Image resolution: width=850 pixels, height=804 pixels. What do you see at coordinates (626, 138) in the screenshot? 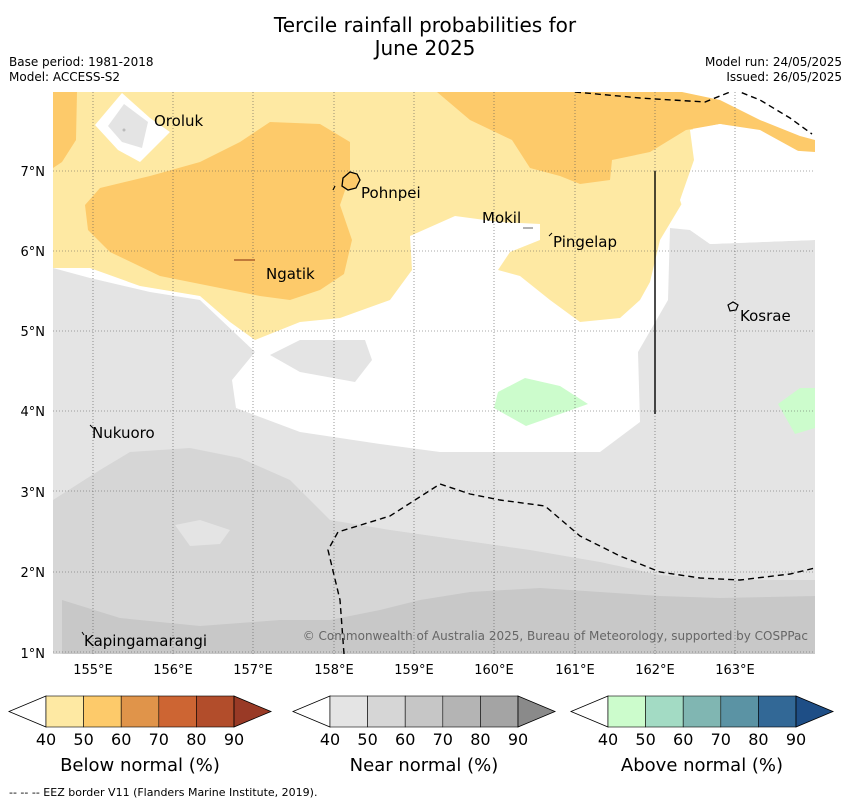
I see `below-normal-50-northeast` at bounding box center [626, 138].